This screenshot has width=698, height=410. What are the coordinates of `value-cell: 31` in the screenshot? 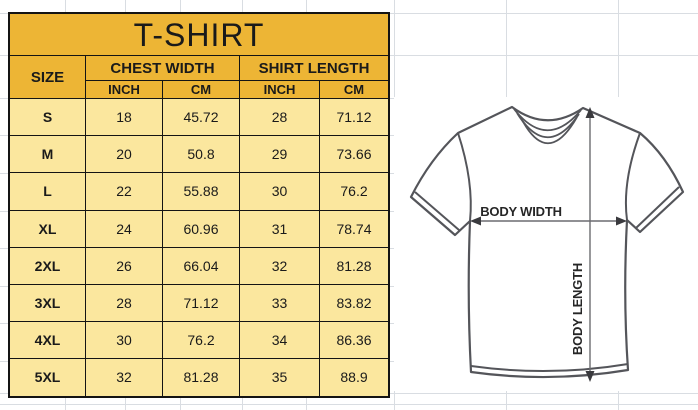 It's located at (279, 228).